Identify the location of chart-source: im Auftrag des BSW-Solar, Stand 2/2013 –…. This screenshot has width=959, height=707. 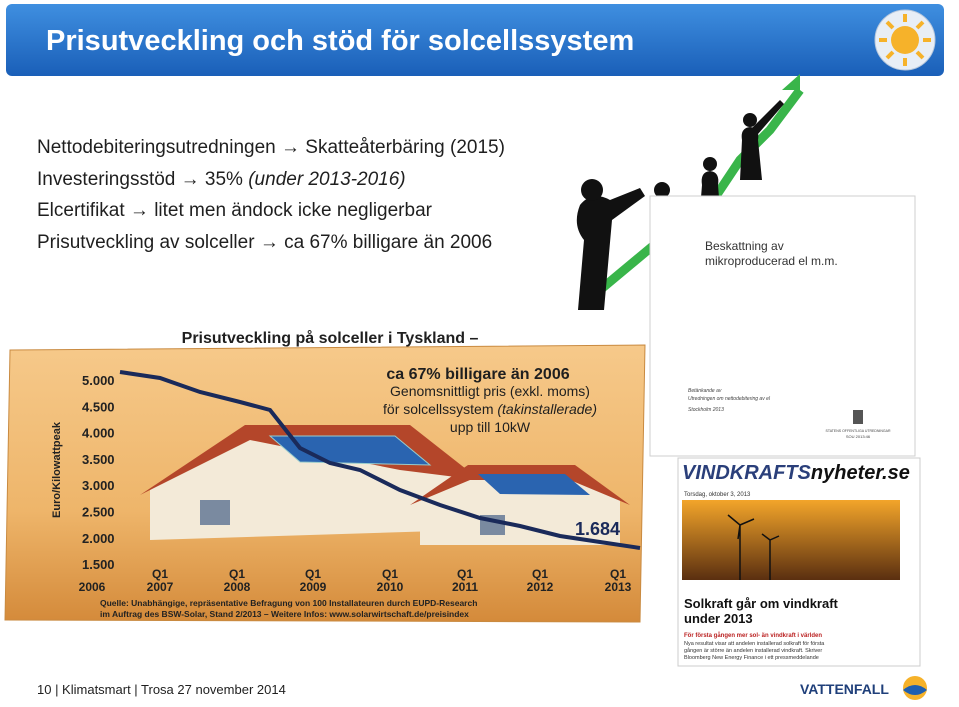
(284, 614).